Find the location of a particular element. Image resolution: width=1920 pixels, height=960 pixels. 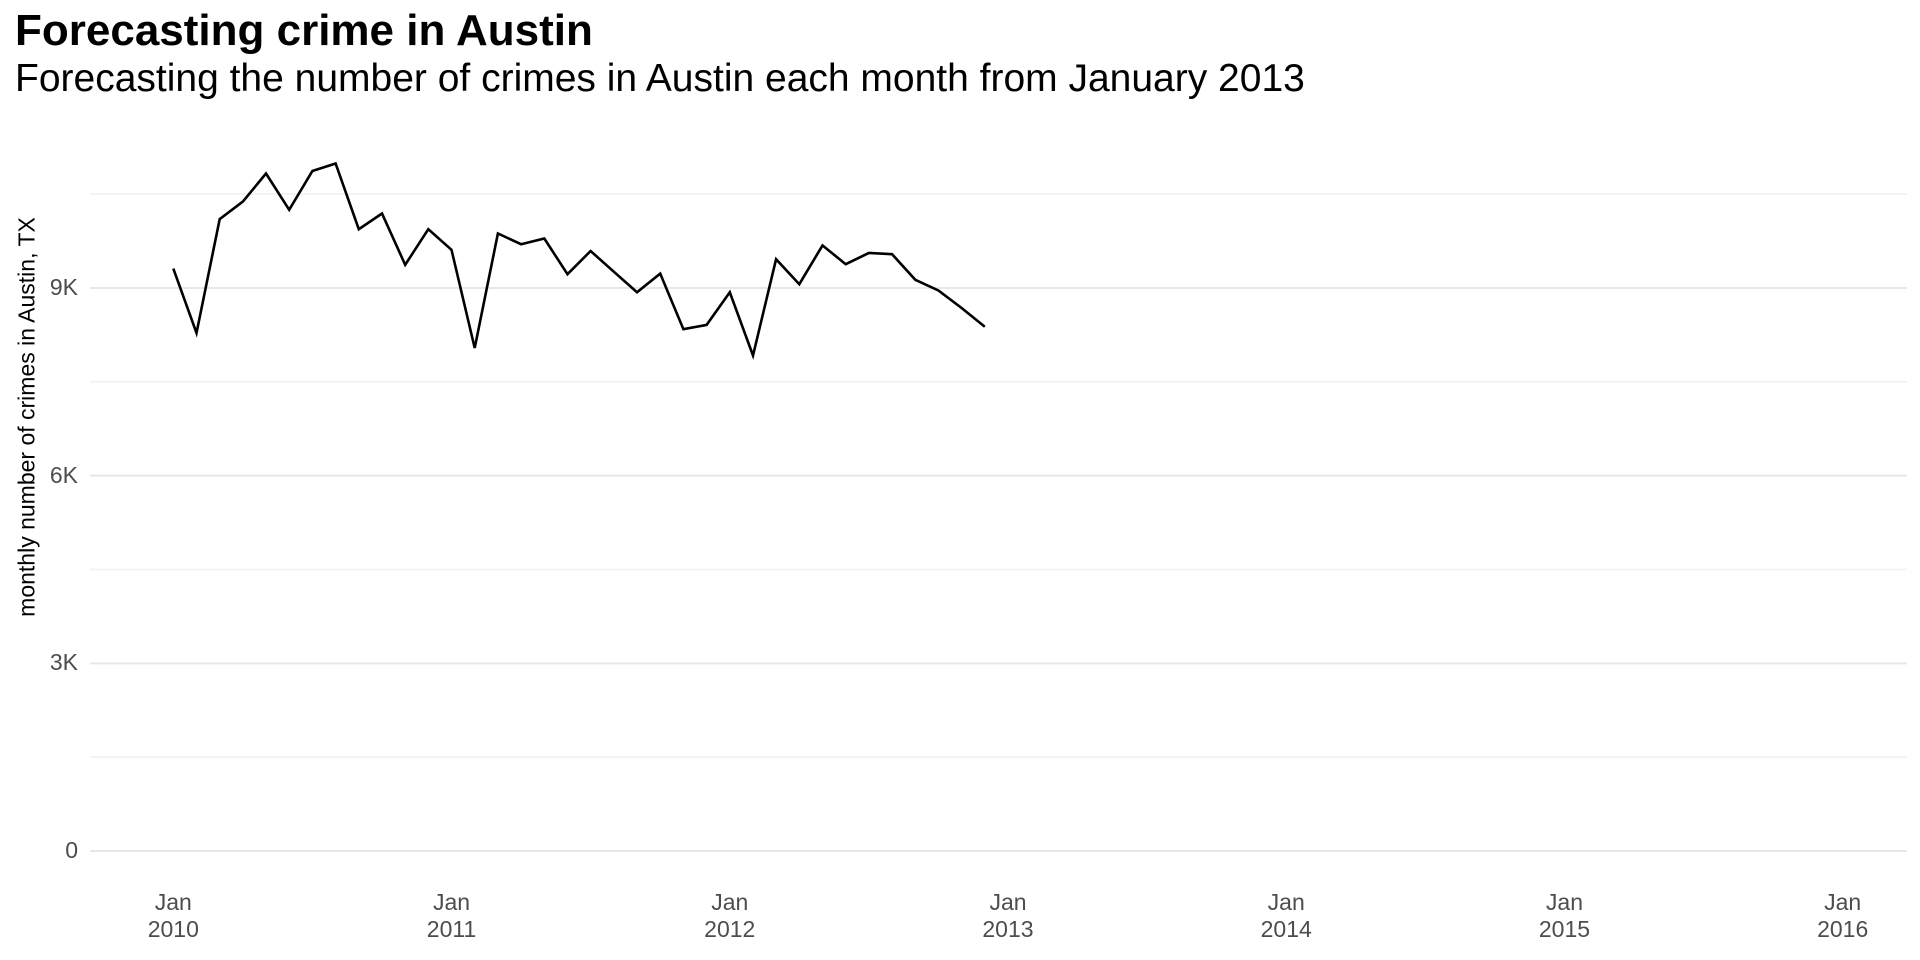

chart-title: Forecasting crime in Austin is located at coordinates (304, 30).